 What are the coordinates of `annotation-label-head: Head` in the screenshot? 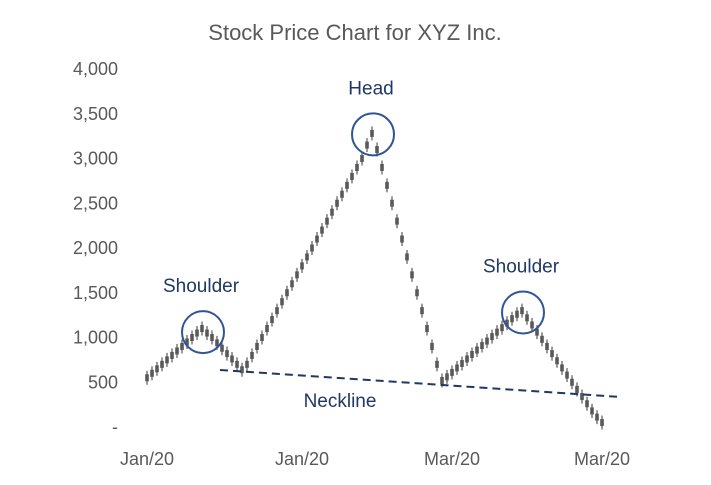 It's located at (370, 88).